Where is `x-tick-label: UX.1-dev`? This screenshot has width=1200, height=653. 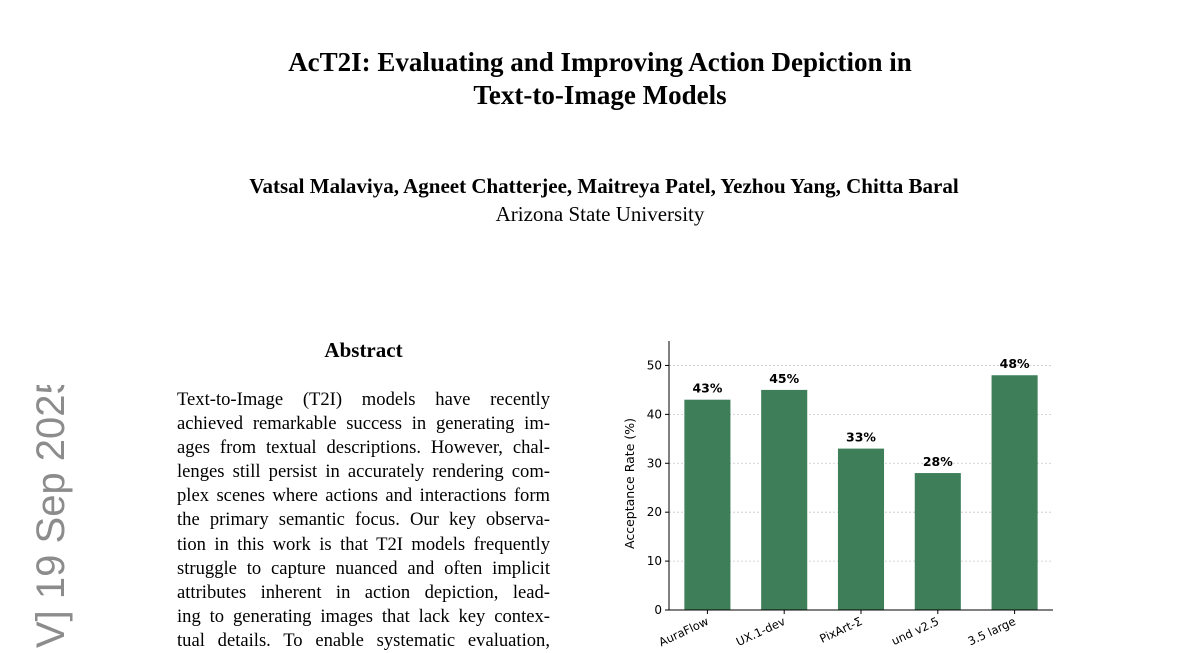
x-tick-label: UX.1-dev is located at coordinates (761, 631).